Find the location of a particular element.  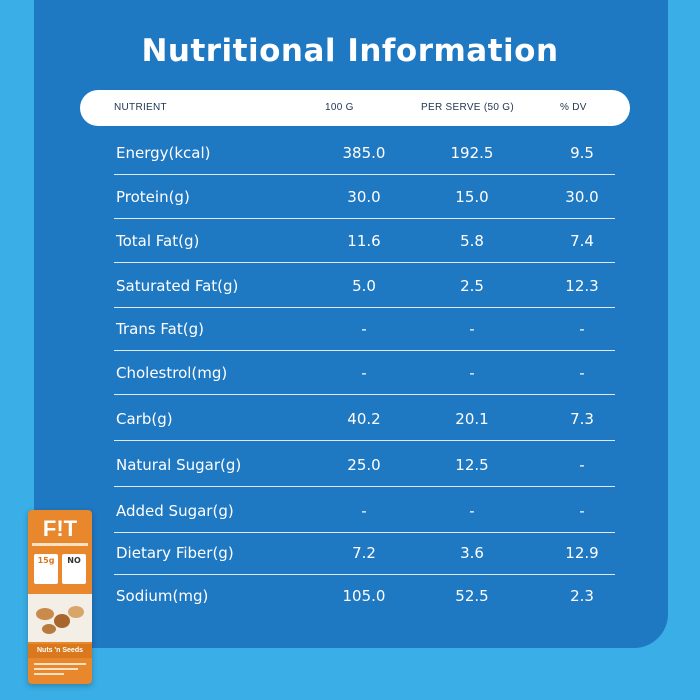

nutrient-name: Saturated Fat(g) is located at coordinates (177, 286).